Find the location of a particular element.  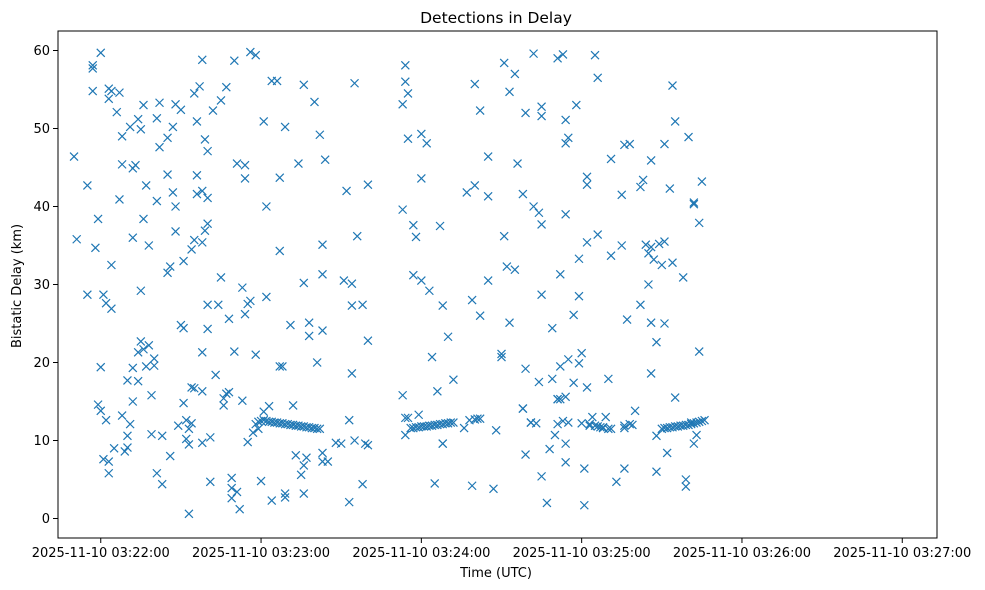

y-tick-label: 30 is located at coordinates (41, 285).